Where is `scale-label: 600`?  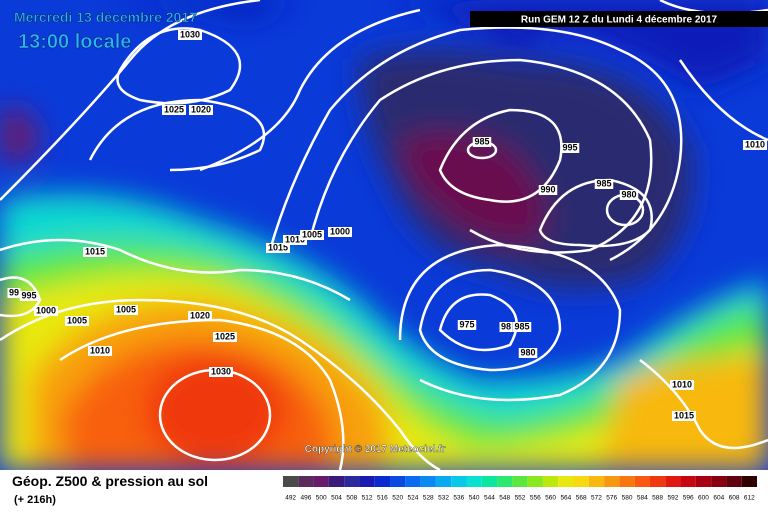
scale-label: 600 is located at coordinates (703, 498).